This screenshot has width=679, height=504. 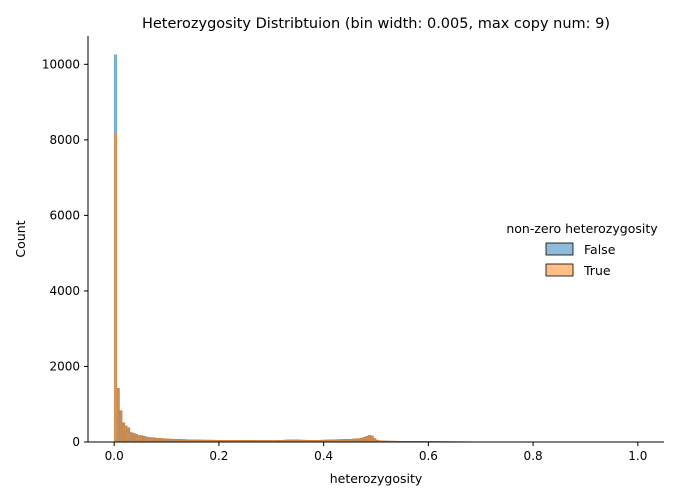 What do you see at coordinates (64, 215) in the screenshot?
I see `y-tick-label: 6000` at bounding box center [64, 215].